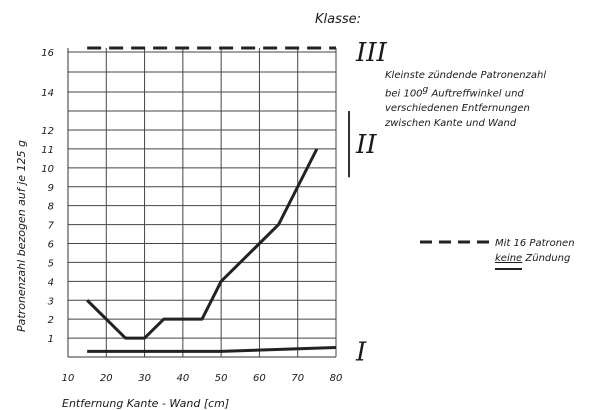 Image resolution: width=605 pixels, height=410 pixels. I want to click on class-label: II, so click(366, 145).